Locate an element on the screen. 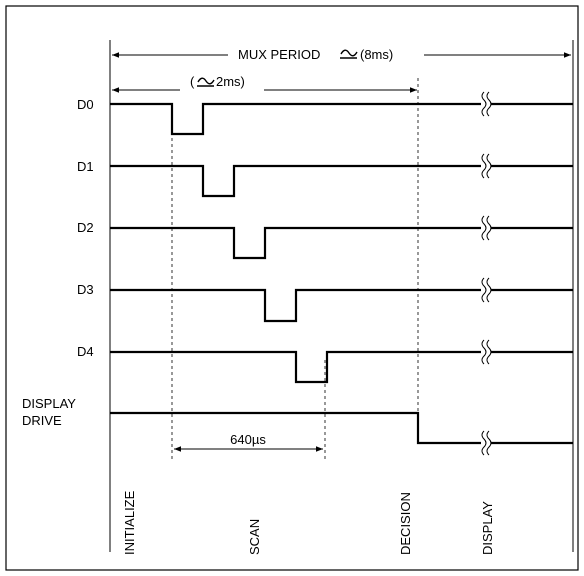  waveform-d4 is located at coordinates (341, 367).